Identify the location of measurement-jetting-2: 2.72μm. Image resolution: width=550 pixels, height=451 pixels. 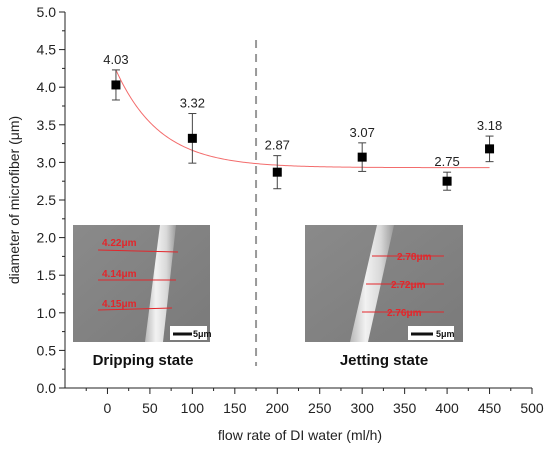
(408, 285).